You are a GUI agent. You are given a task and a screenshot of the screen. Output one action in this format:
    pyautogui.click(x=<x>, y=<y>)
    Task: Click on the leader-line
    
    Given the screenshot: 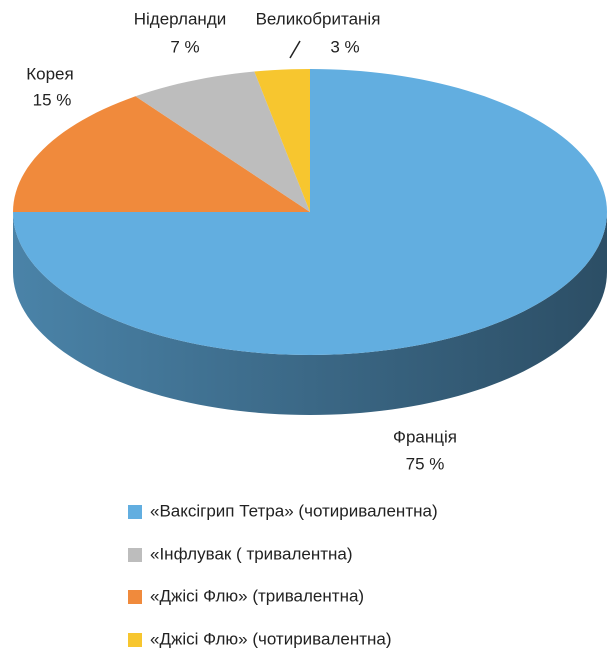 What is the action you would take?
    pyautogui.click(x=295, y=49)
    